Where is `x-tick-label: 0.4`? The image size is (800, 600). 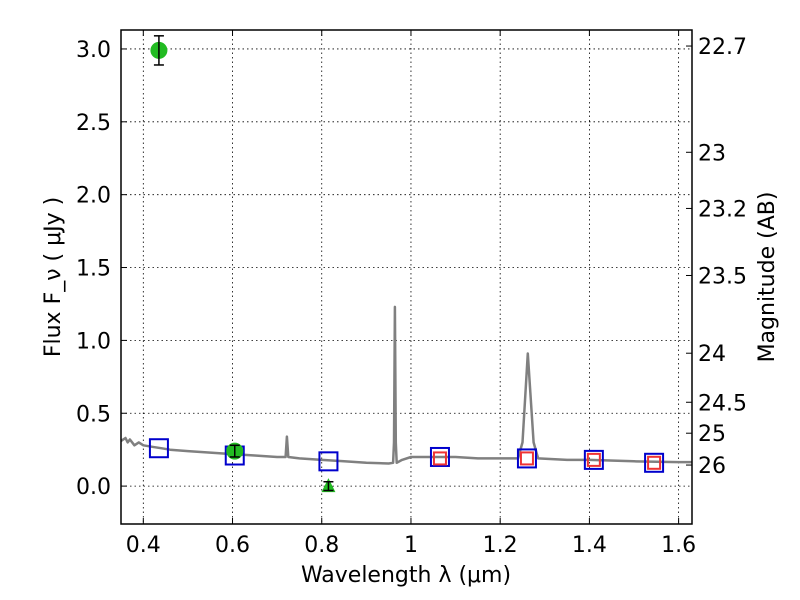 x-tick-label: 0.4 is located at coordinates (143, 545).